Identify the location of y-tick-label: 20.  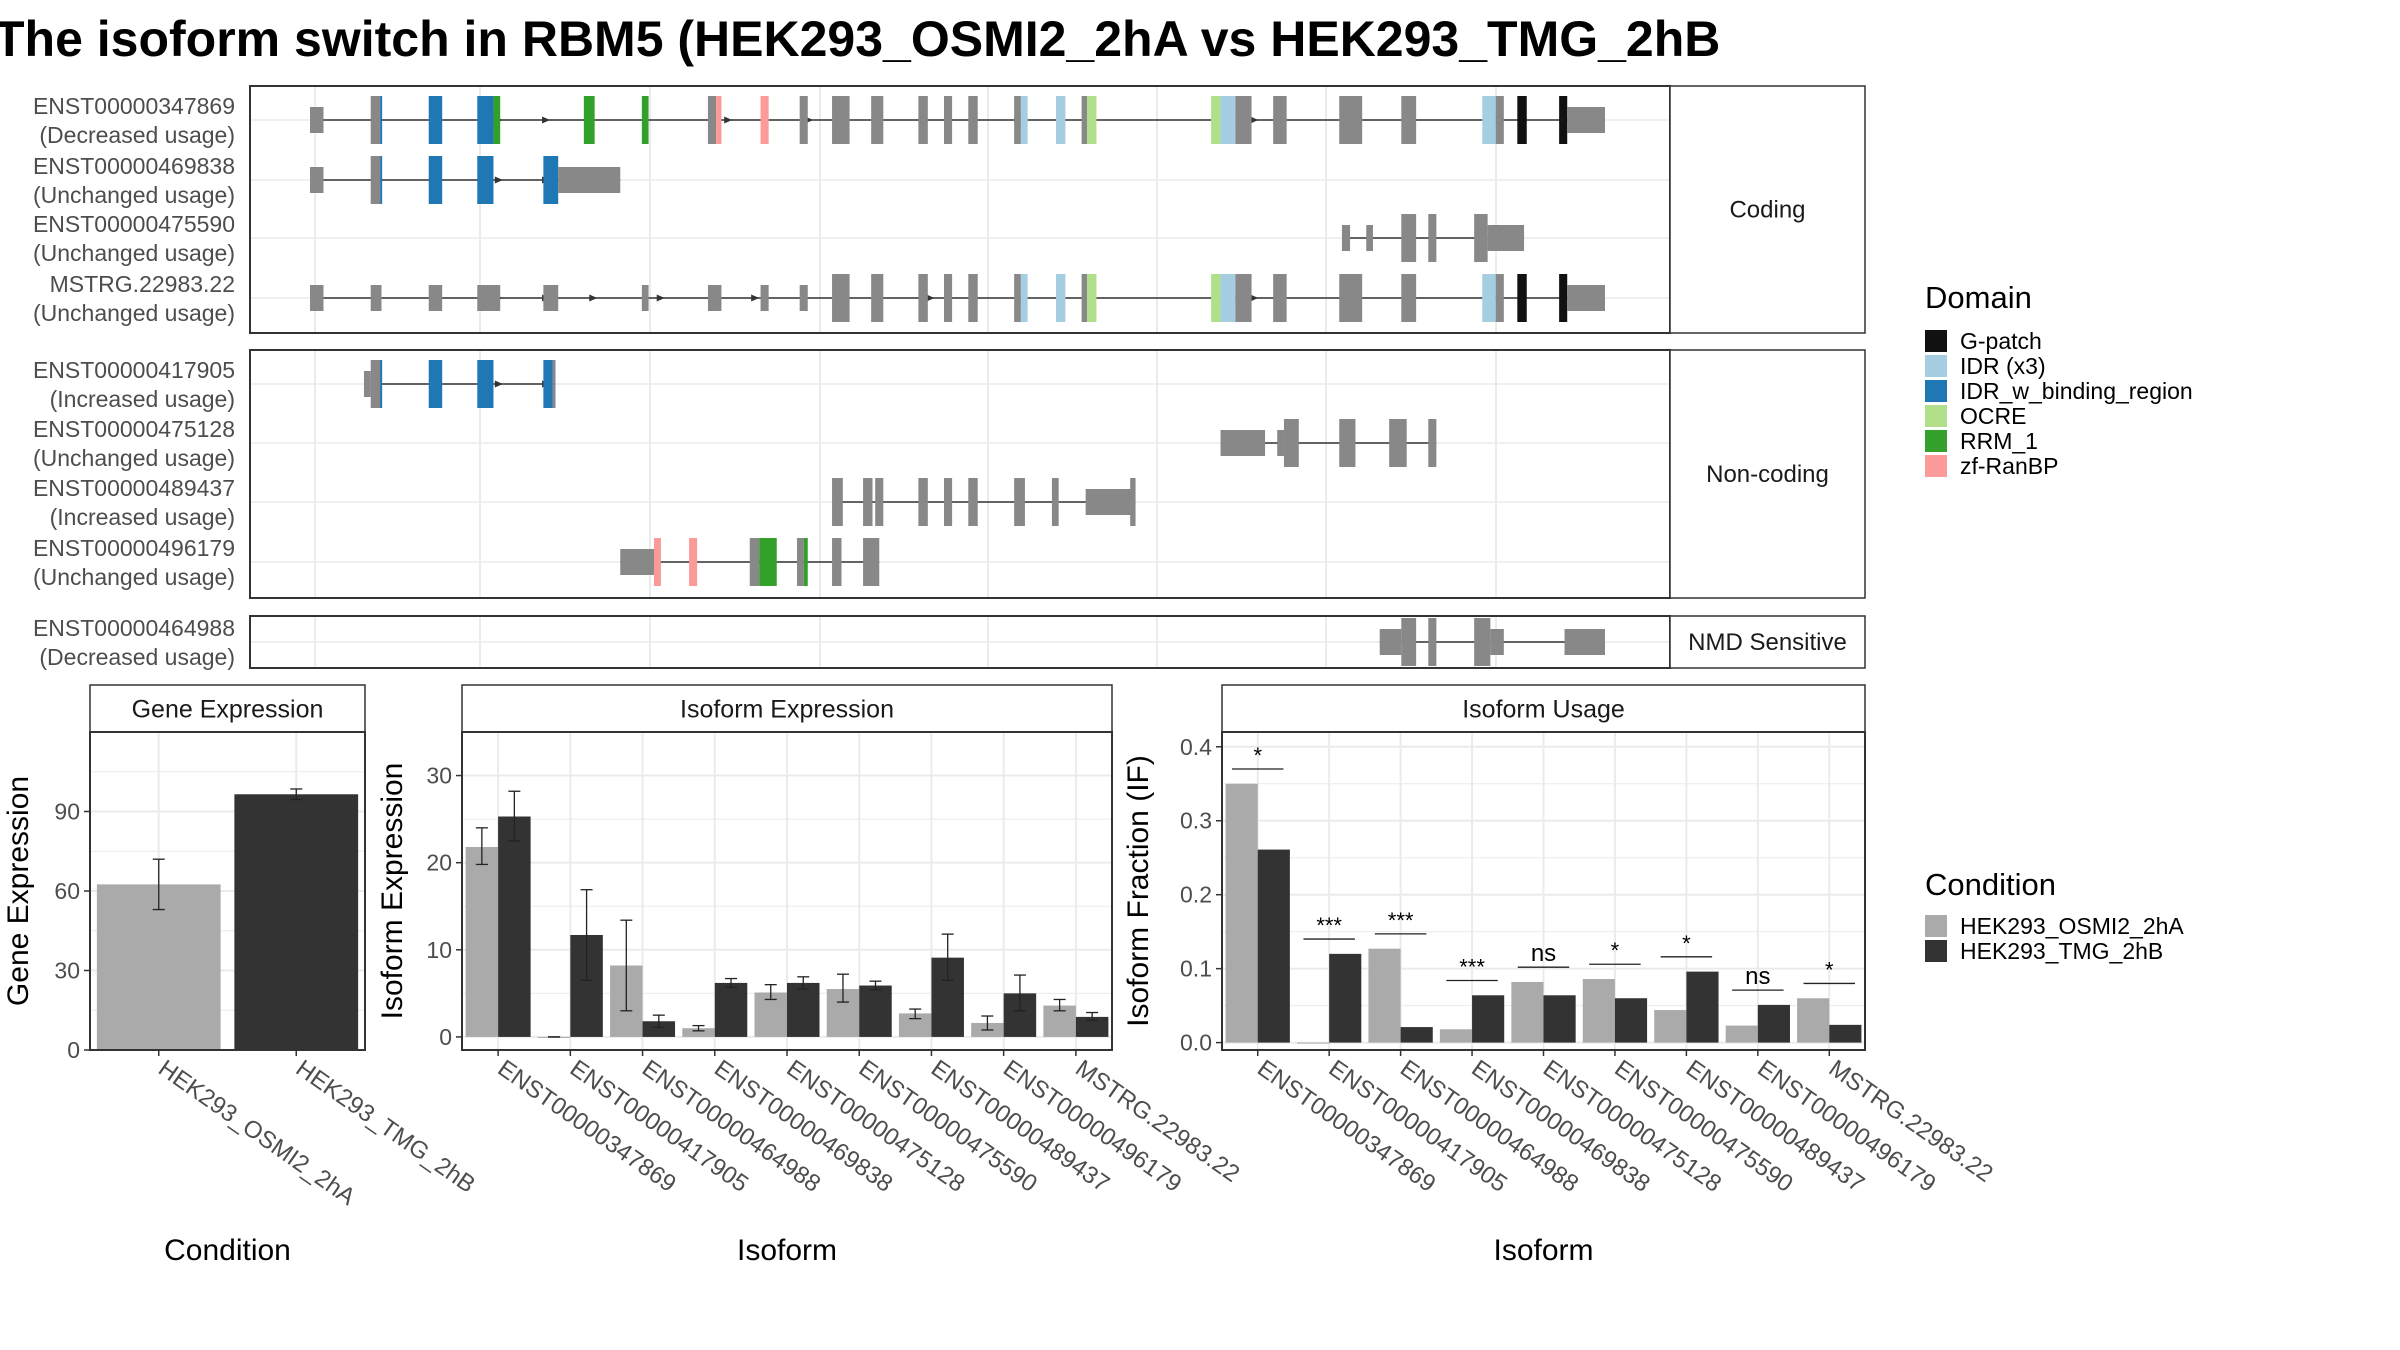
(439, 863).